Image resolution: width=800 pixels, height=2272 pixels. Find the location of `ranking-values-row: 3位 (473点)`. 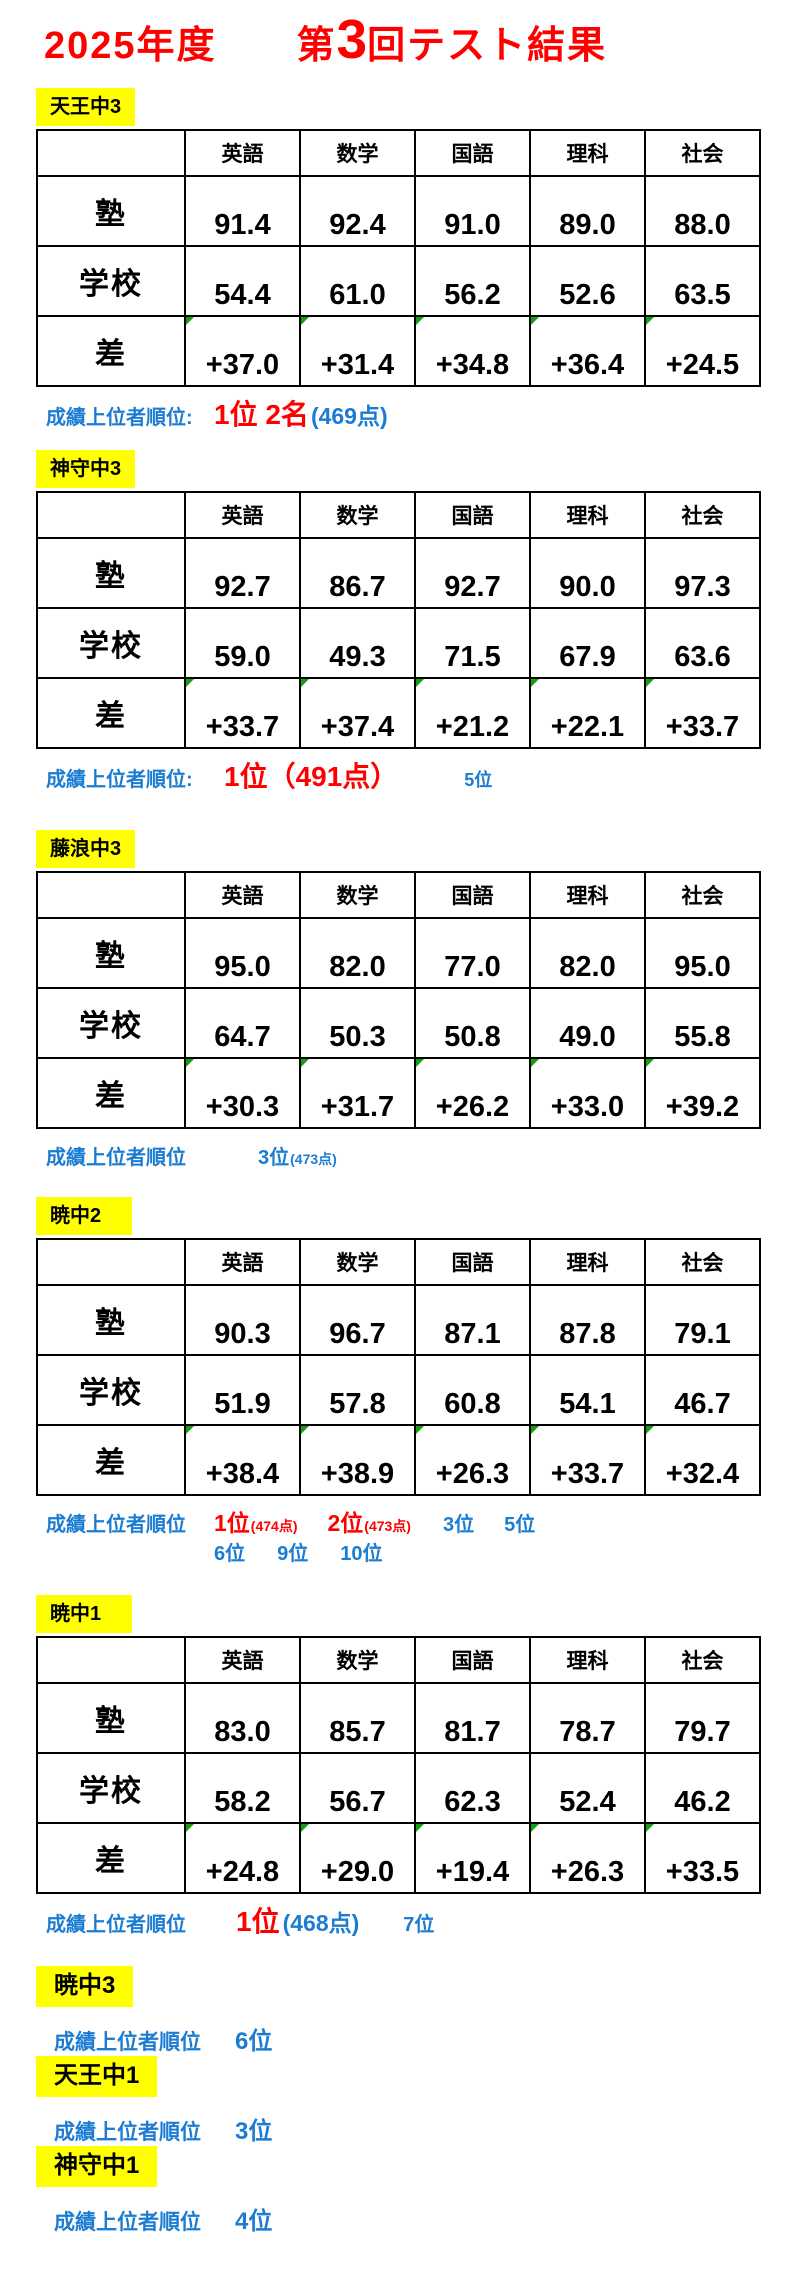

ranking-values-row: 3位 (473点) is located at coordinates (275, 1158).